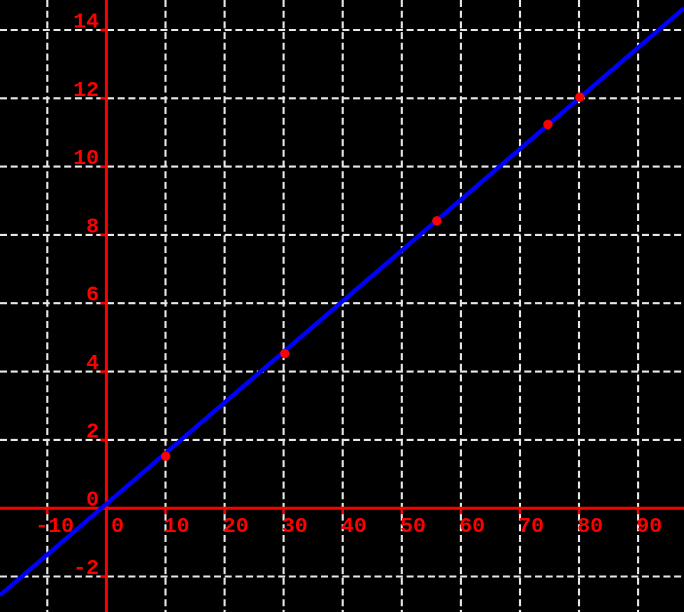 The height and width of the screenshot is (612, 684). What do you see at coordinates (86, 569) in the screenshot?
I see `svg-text: -2` at bounding box center [86, 569].